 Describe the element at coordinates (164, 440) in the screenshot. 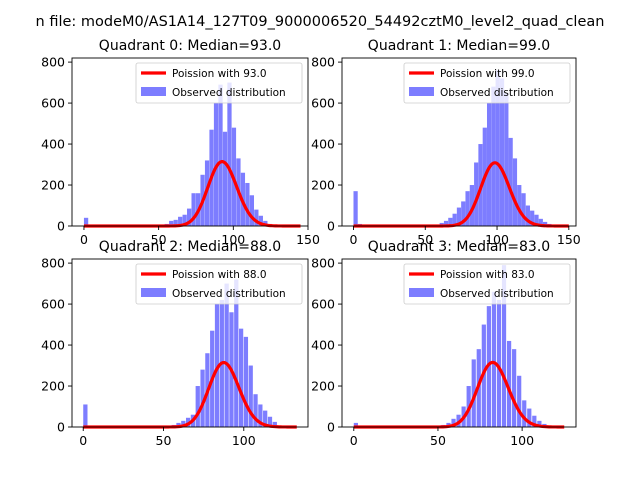

I see `x-tick-label: 50` at that location.